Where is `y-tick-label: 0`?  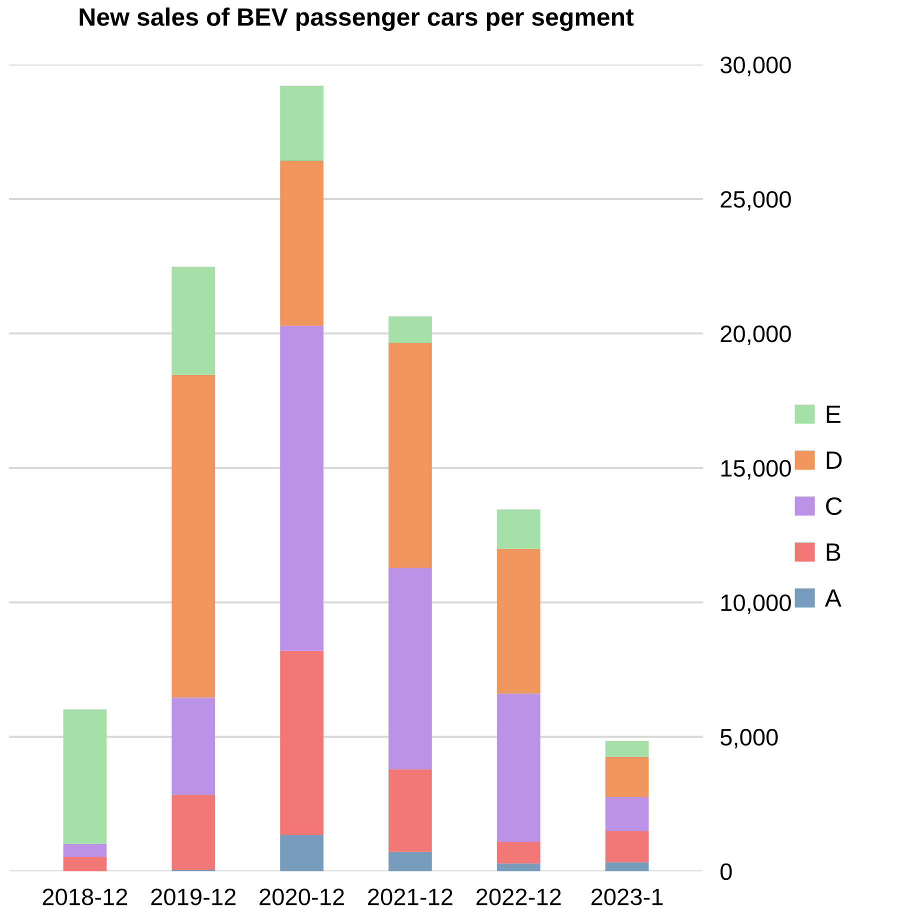 y-tick-label: 0 is located at coordinates (726, 871).